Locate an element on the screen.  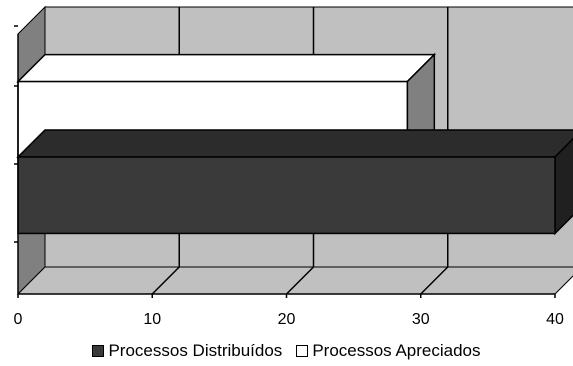
bar-top-processos-distribuidos is located at coordinates (294, 143).